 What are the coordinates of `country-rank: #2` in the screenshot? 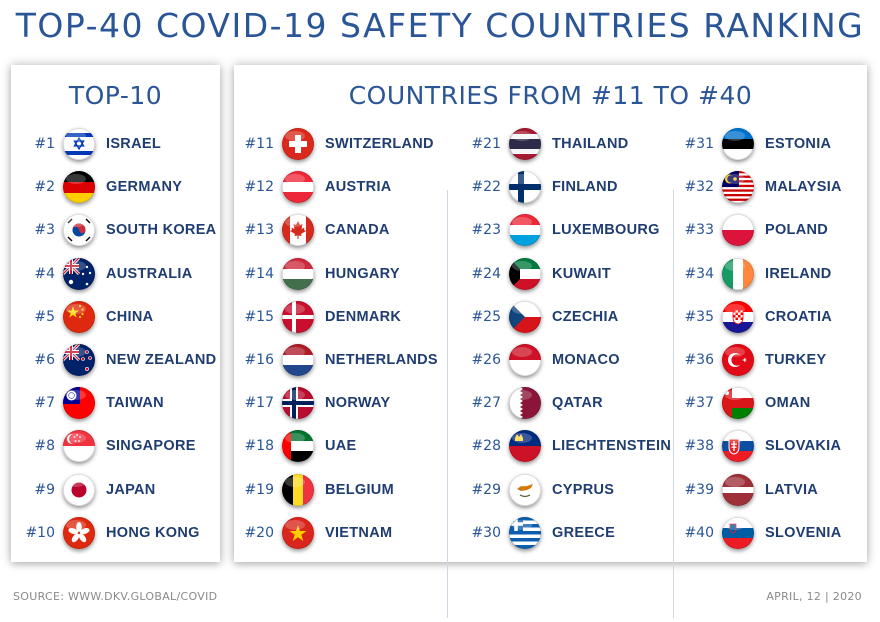 It's located at (44, 187).